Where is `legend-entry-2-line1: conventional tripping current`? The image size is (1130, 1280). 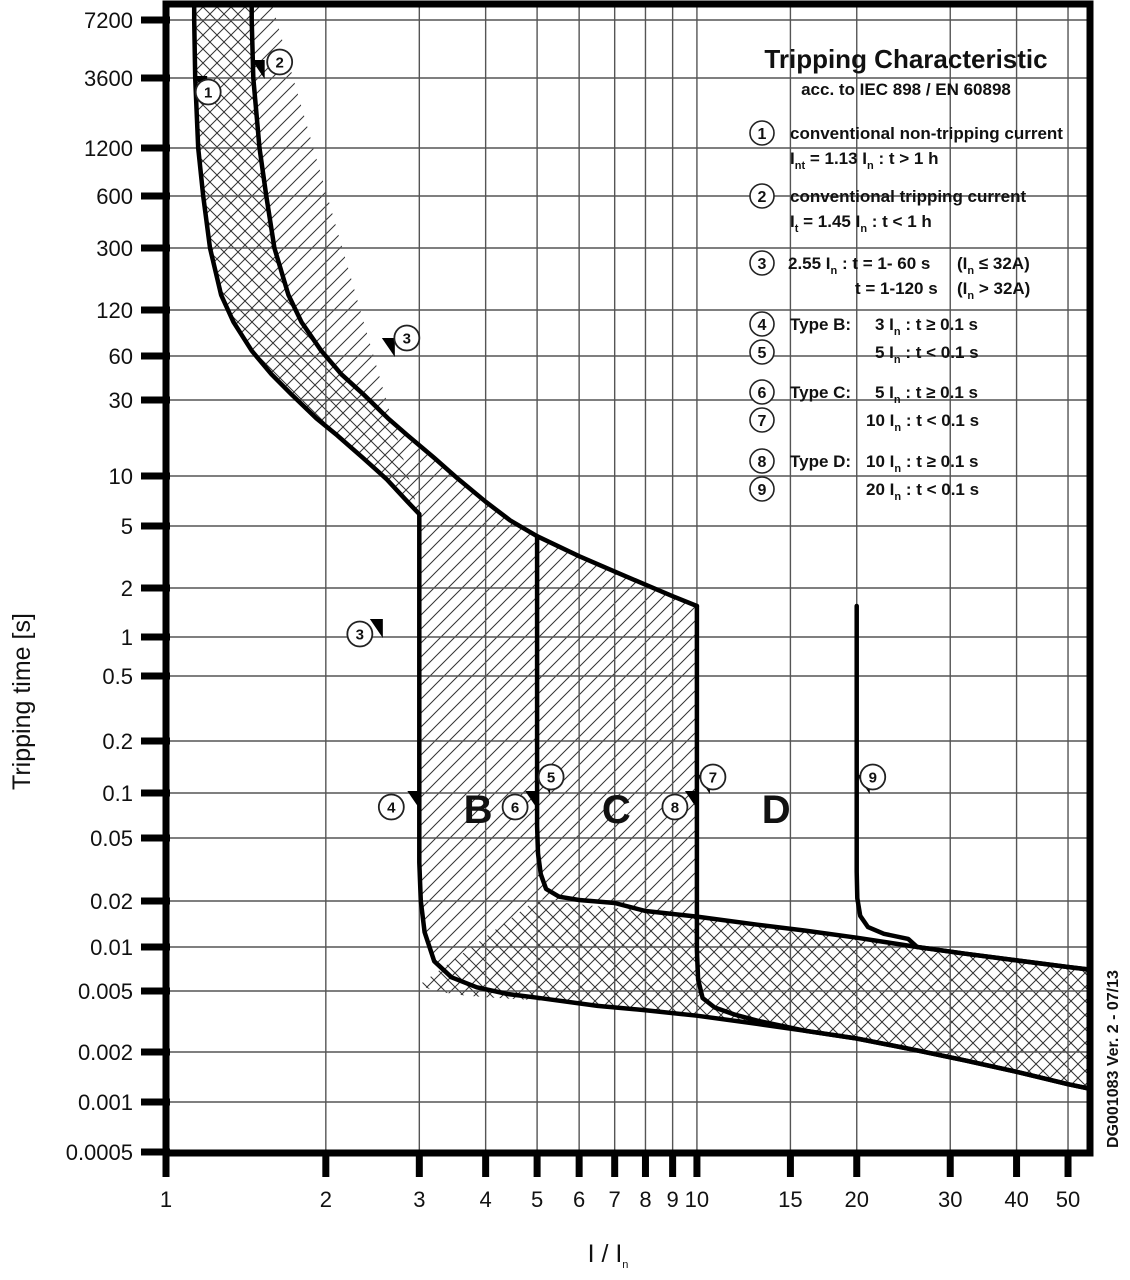
legend-entry-2-line1: conventional tripping current is located at coordinates (908, 196).